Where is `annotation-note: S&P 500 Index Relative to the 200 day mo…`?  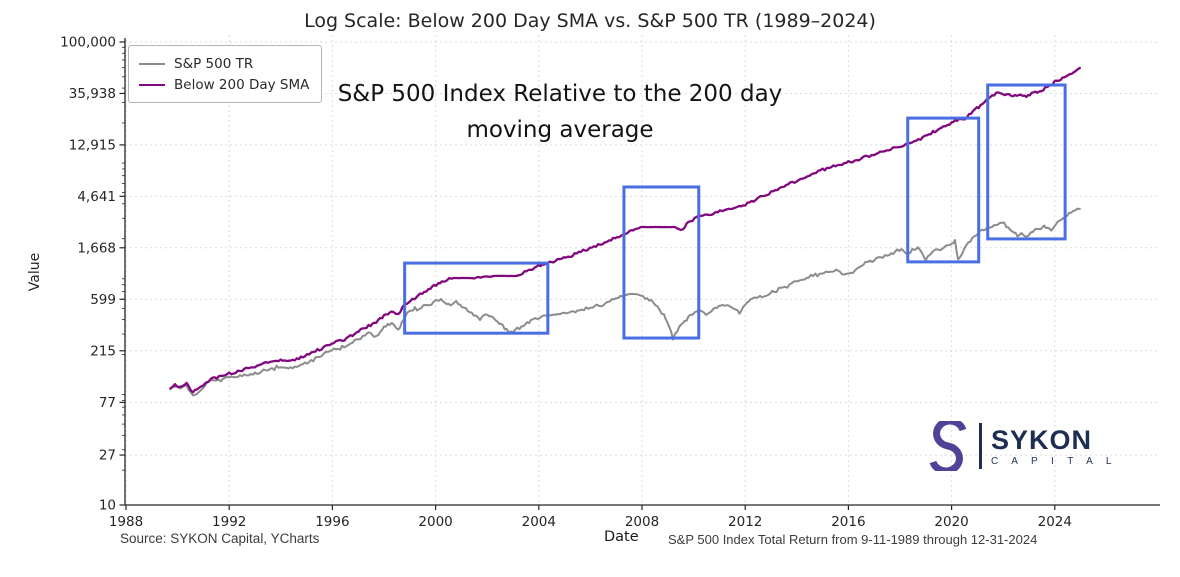 annotation-note: S&P 500 Index Relative to the 200 day mo… is located at coordinates (560, 112).